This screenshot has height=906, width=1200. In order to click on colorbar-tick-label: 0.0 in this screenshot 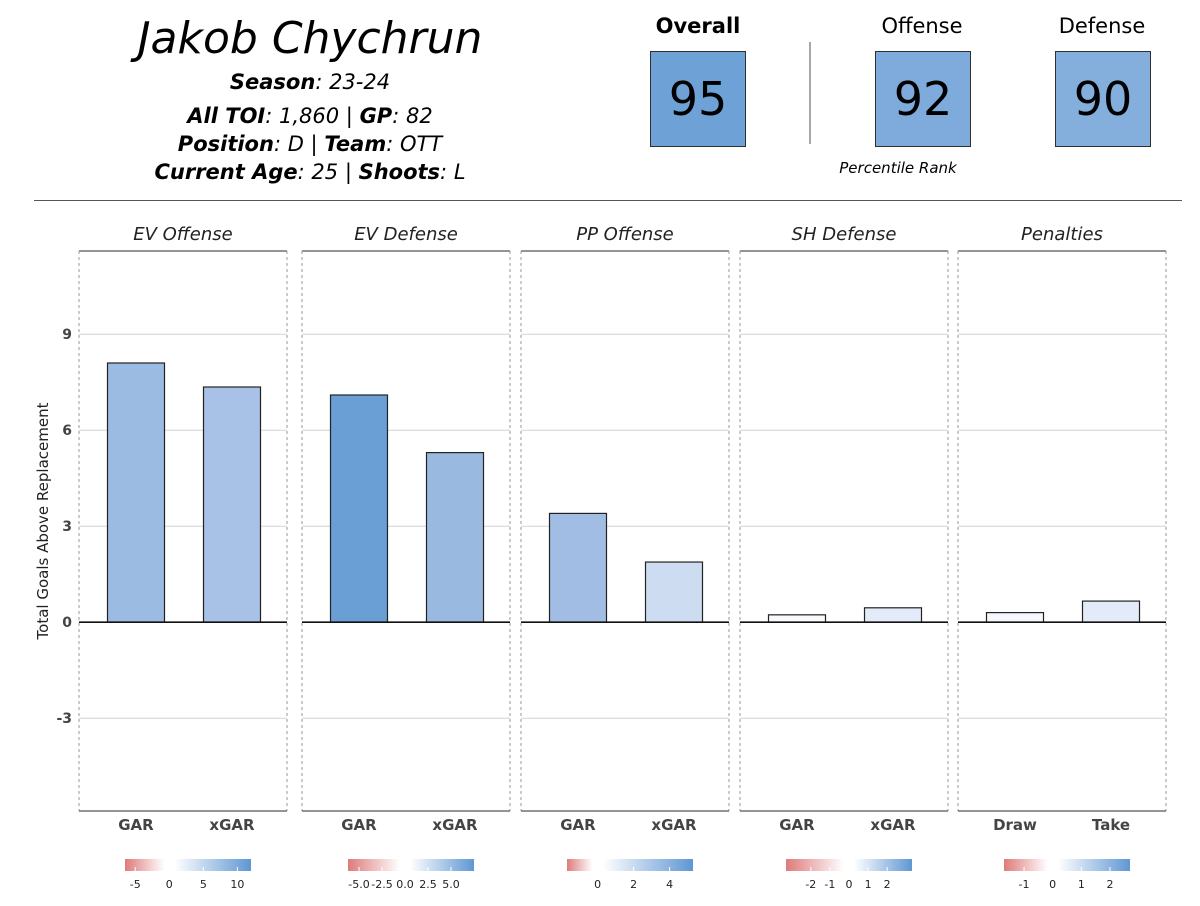, I will do `click(405, 884)`.